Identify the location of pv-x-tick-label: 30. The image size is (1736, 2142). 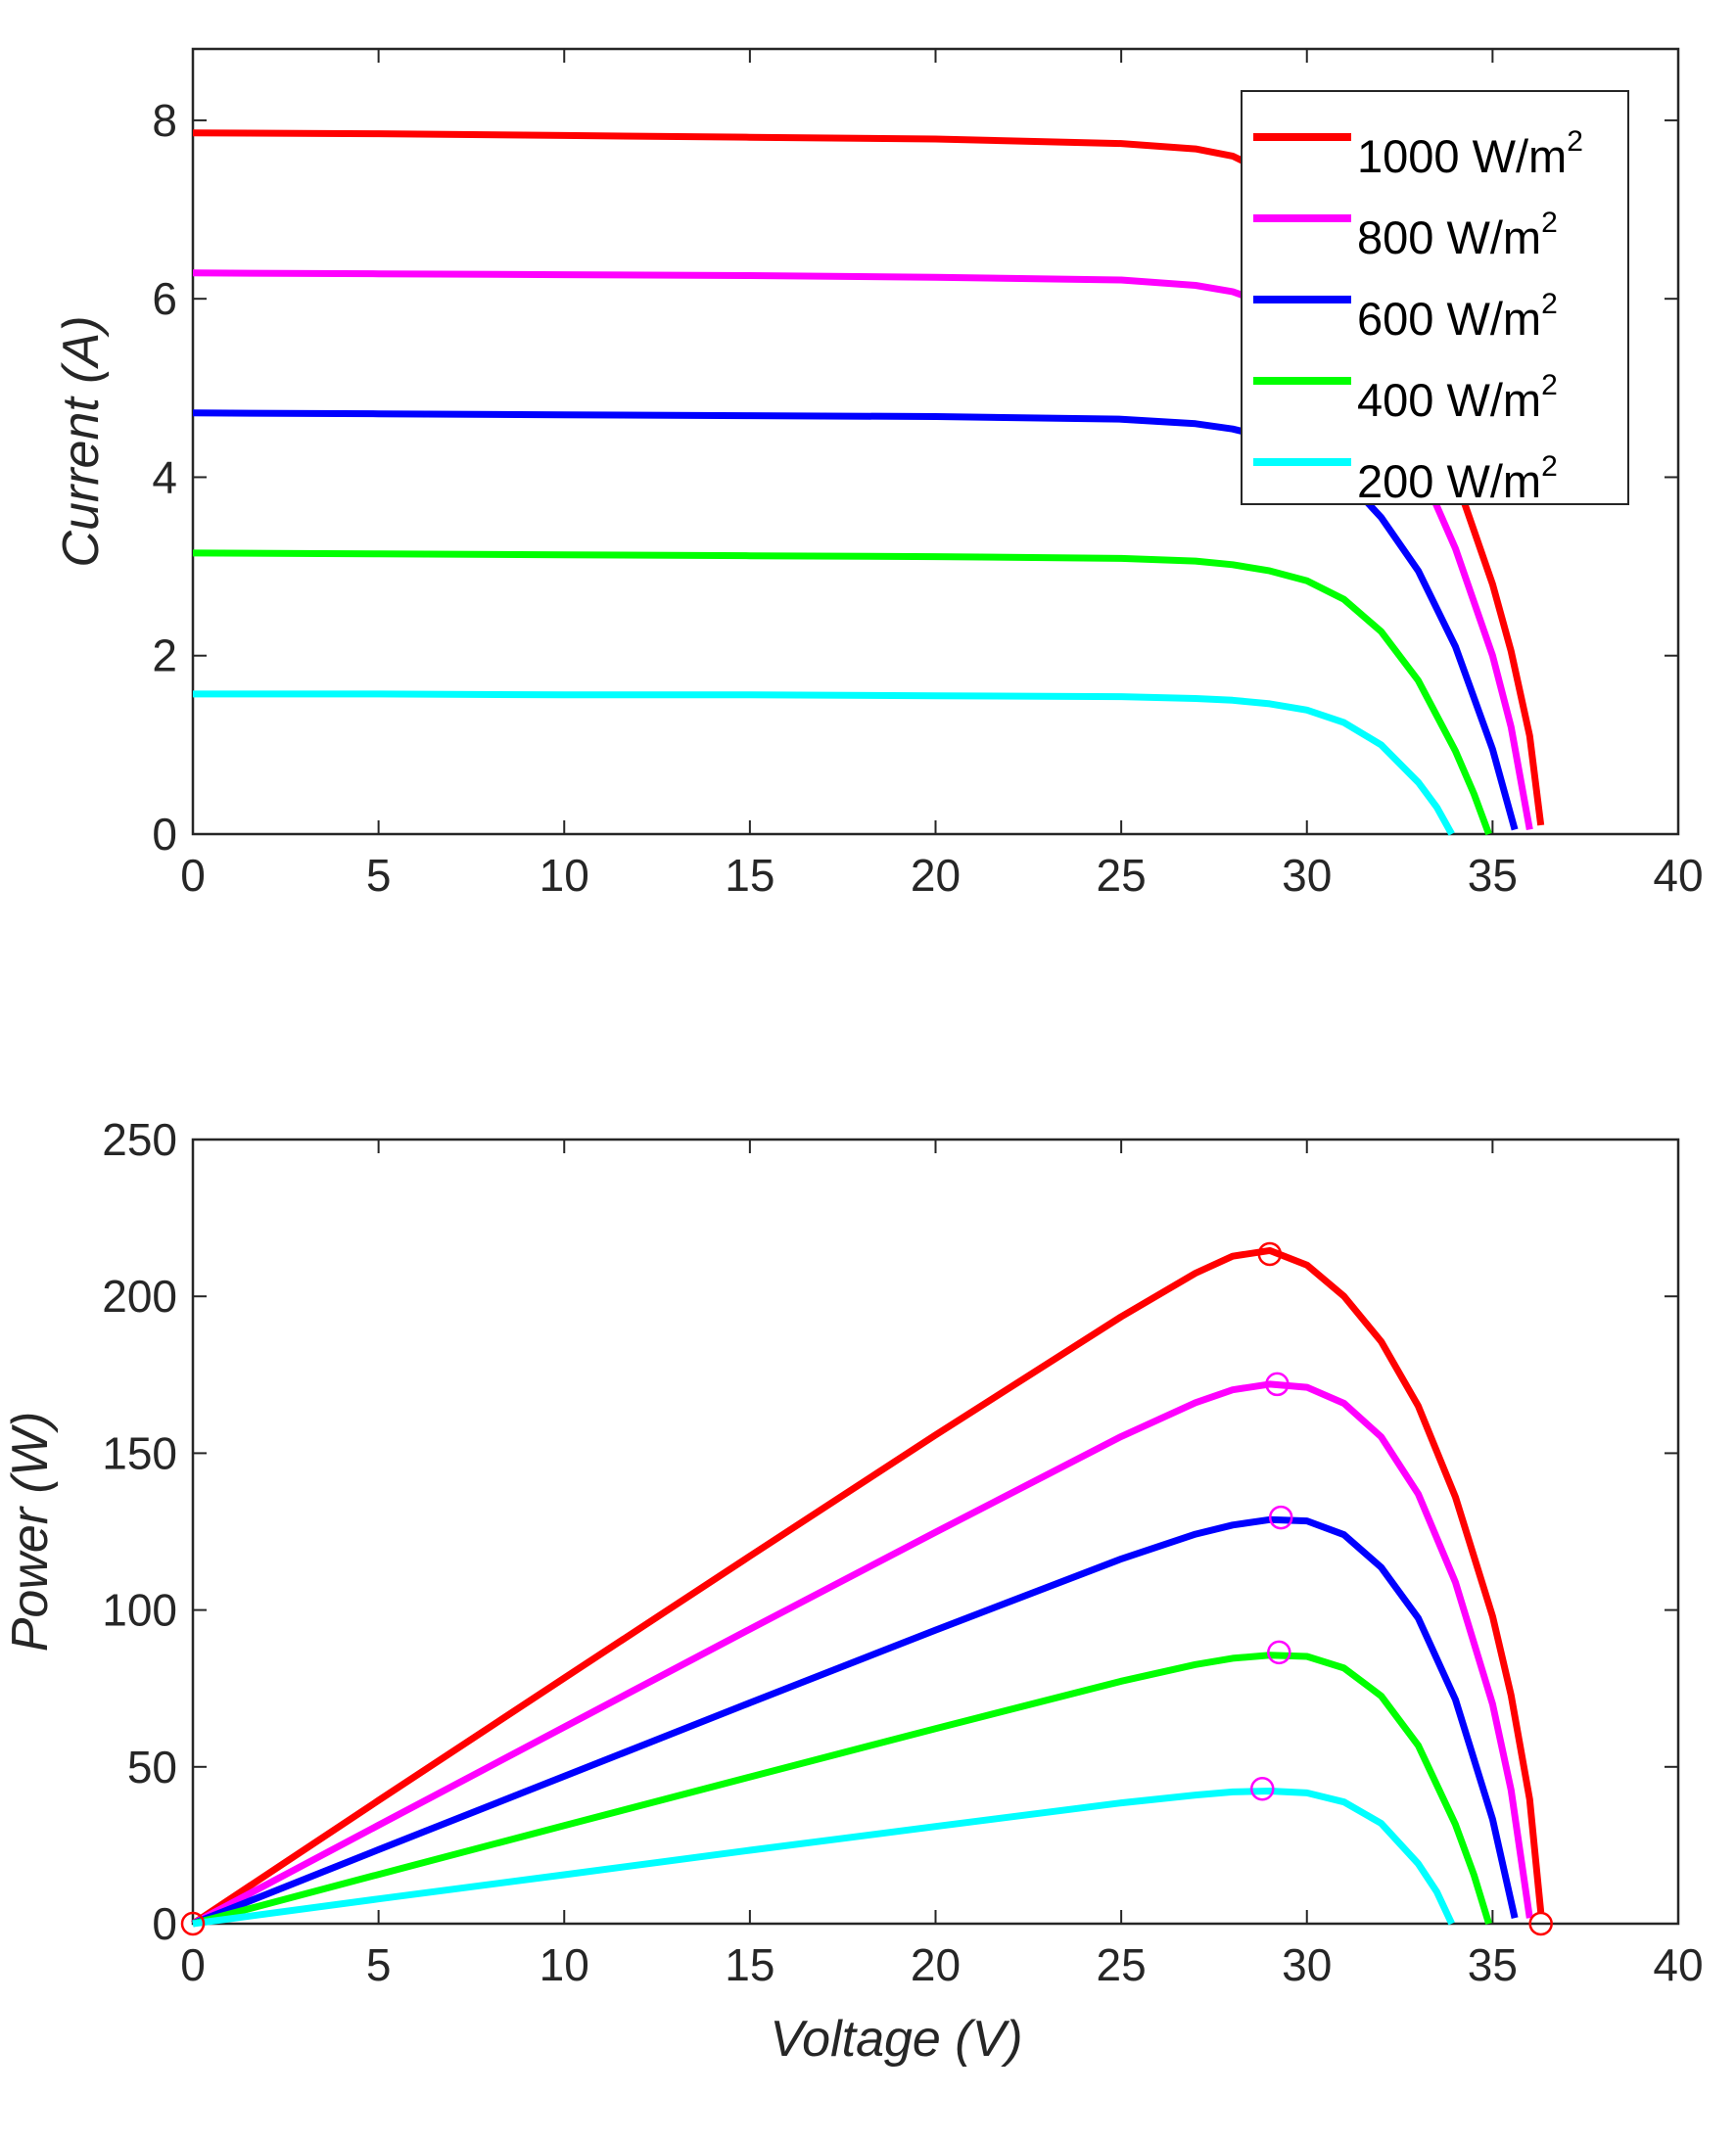
(1307, 1964).